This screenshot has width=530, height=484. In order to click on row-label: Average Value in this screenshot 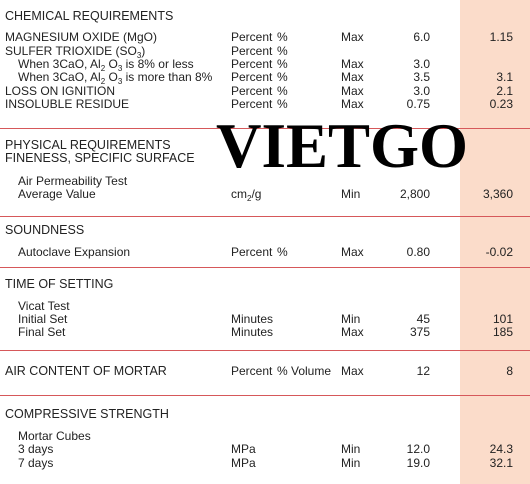, I will do `click(57, 194)`.